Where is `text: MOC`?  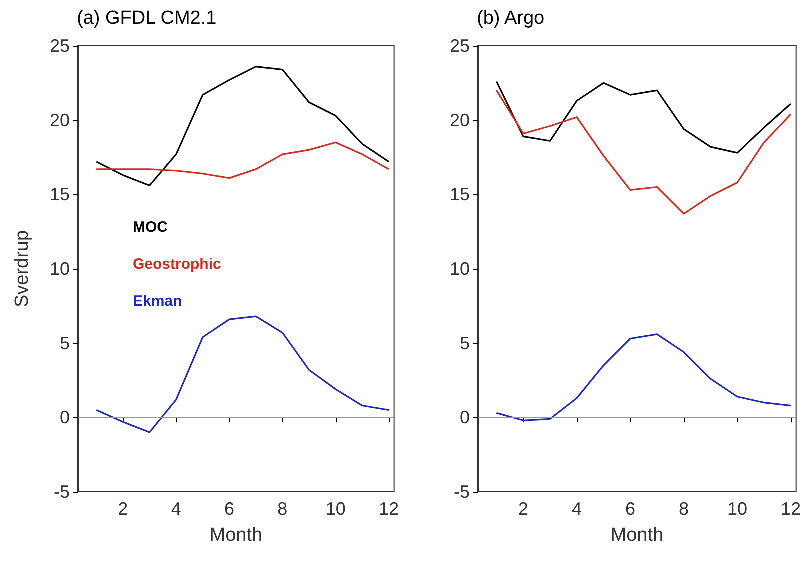
text: MOC is located at coordinates (150, 227).